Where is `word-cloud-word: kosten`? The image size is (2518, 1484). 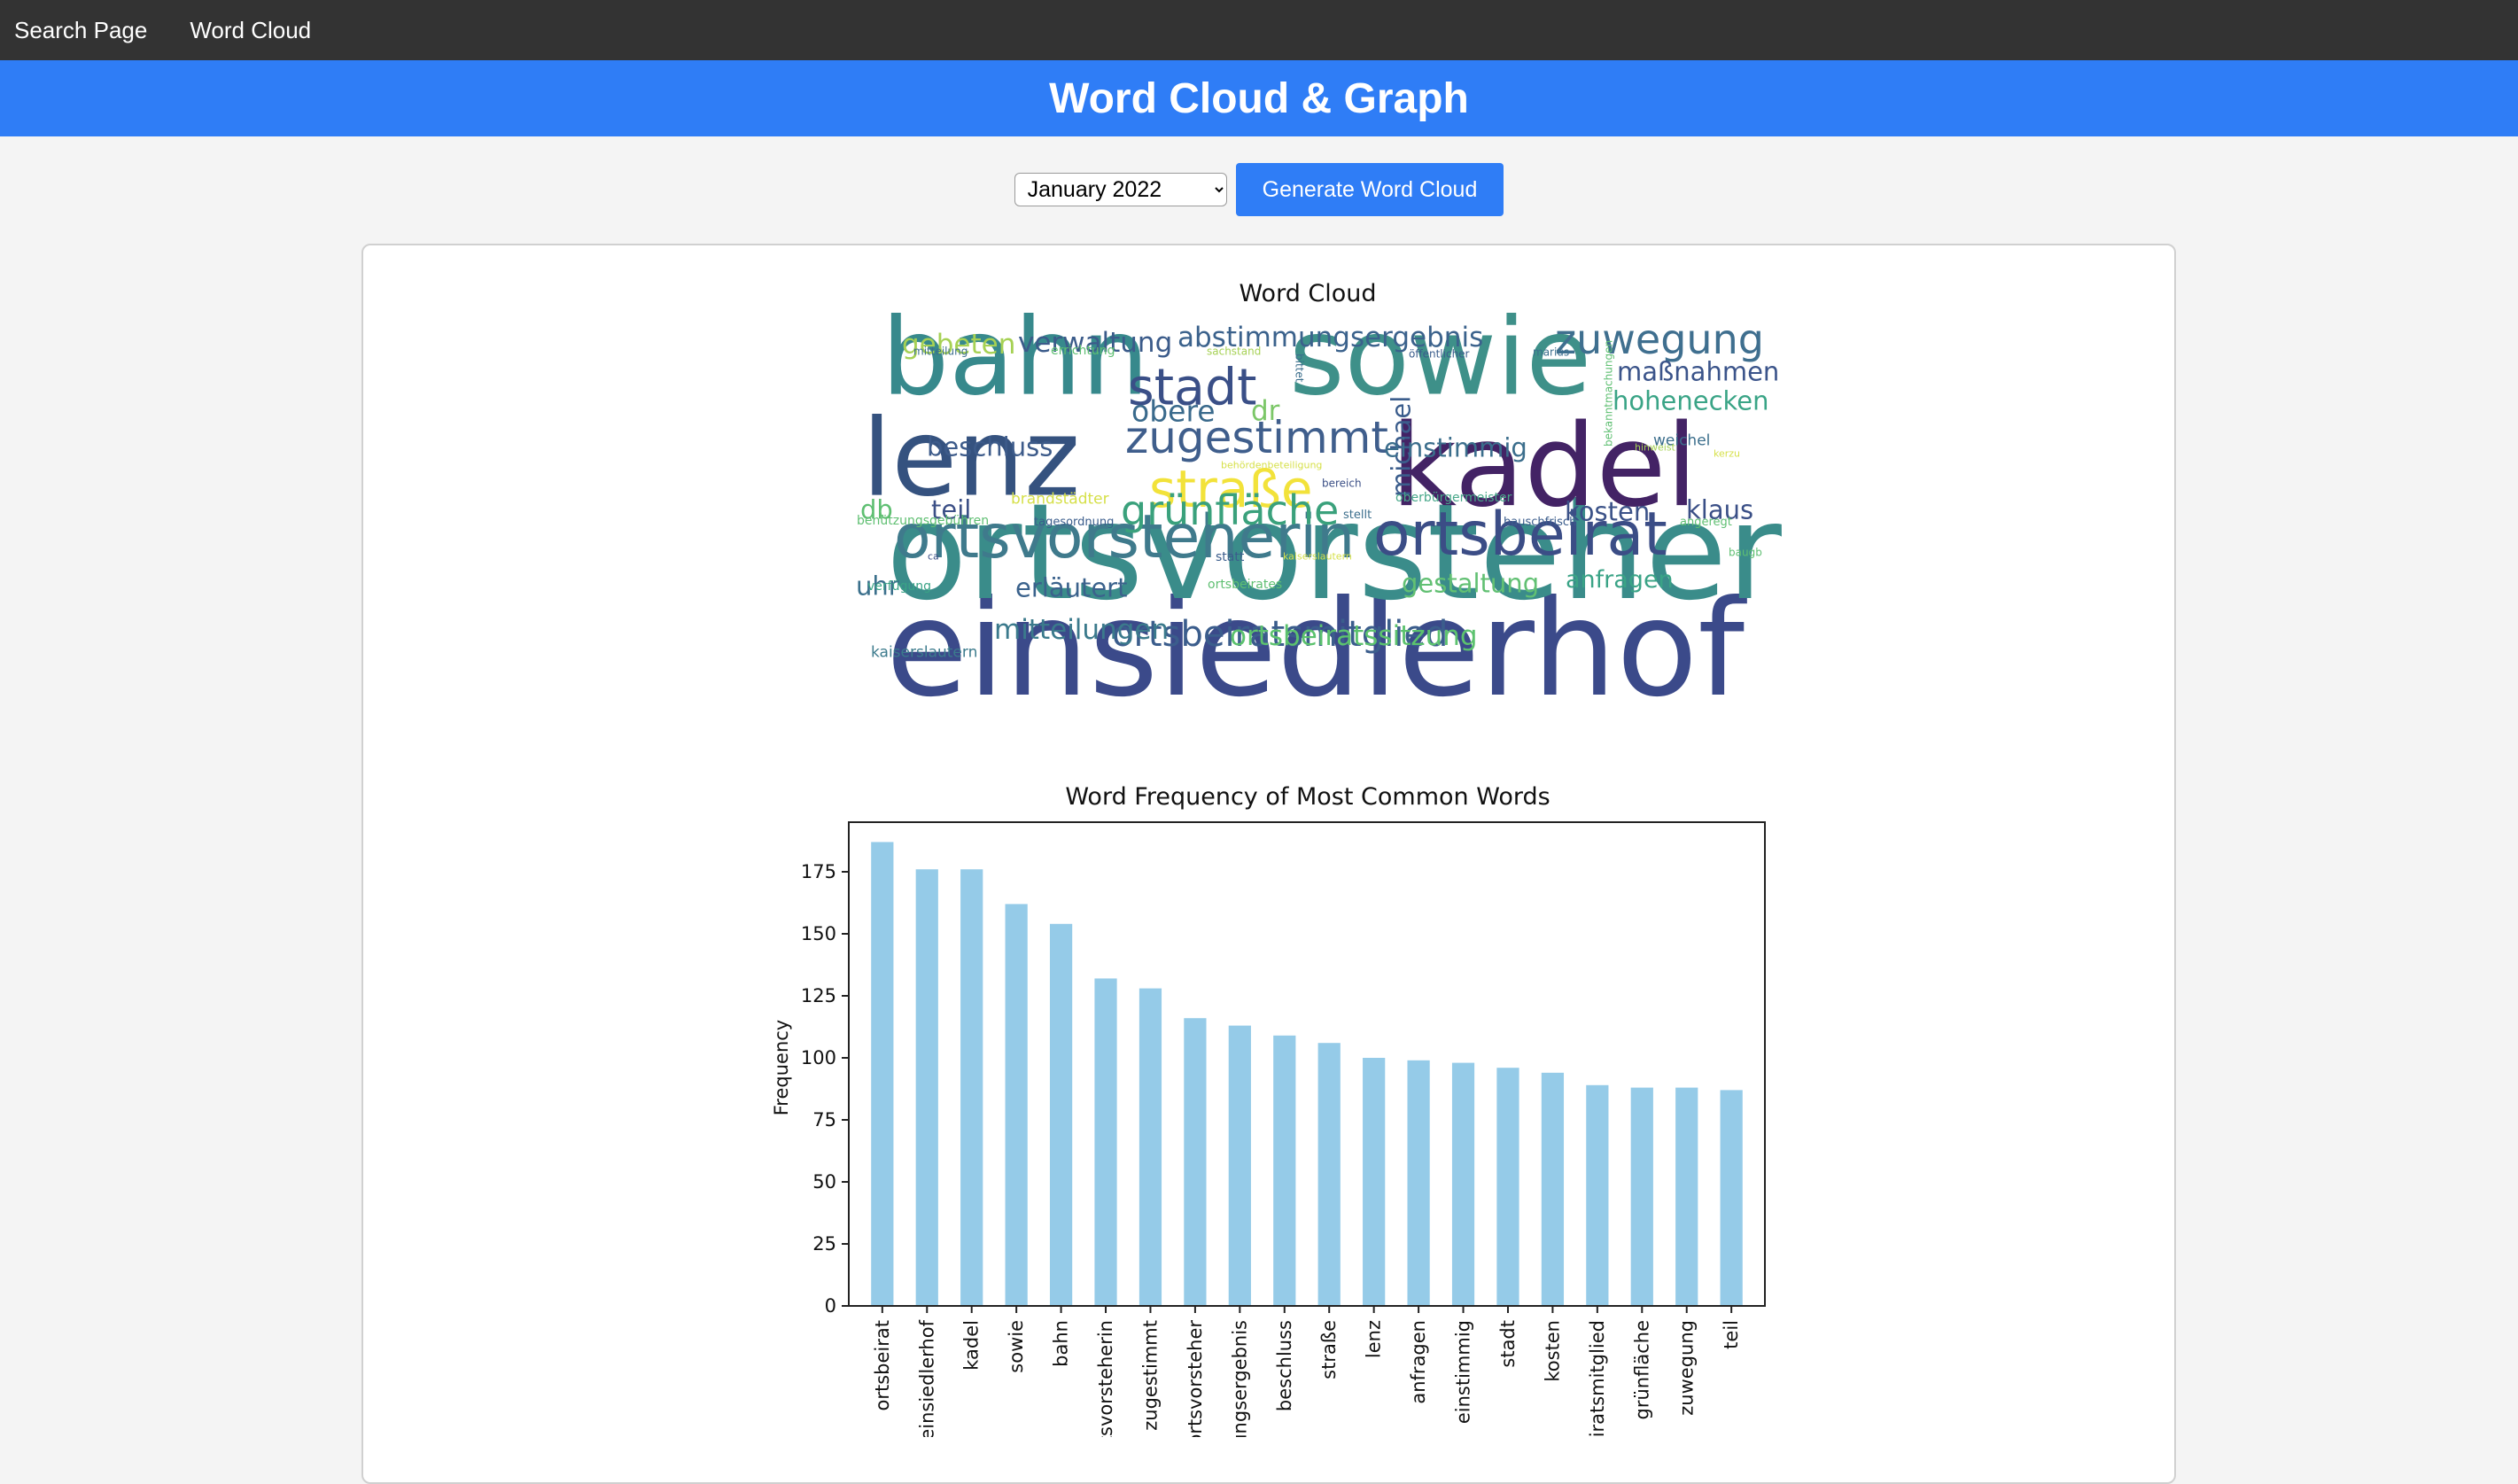
word-cloud-word: kosten is located at coordinates (1607, 512).